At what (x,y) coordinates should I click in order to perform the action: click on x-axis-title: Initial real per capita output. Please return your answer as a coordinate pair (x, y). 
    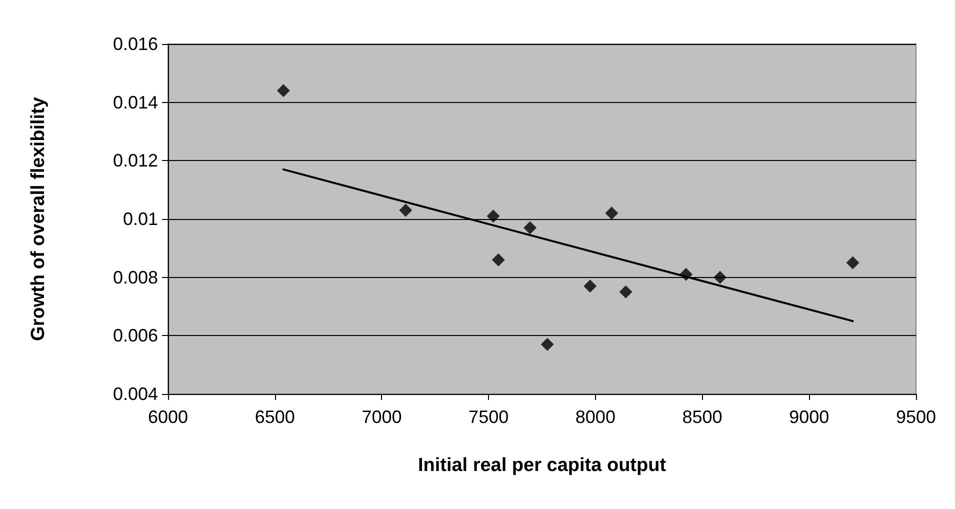
    Looking at the image, I should click on (542, 465).